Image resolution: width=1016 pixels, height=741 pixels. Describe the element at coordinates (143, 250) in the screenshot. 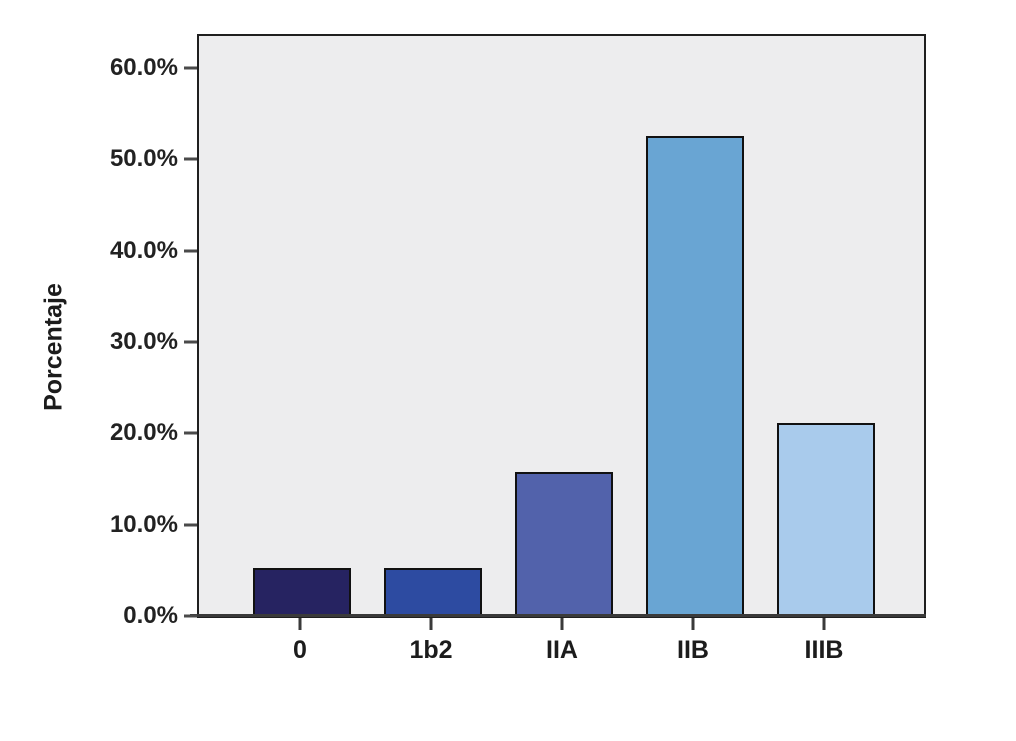

I see `y-tick-label: 40.0%` at that location.